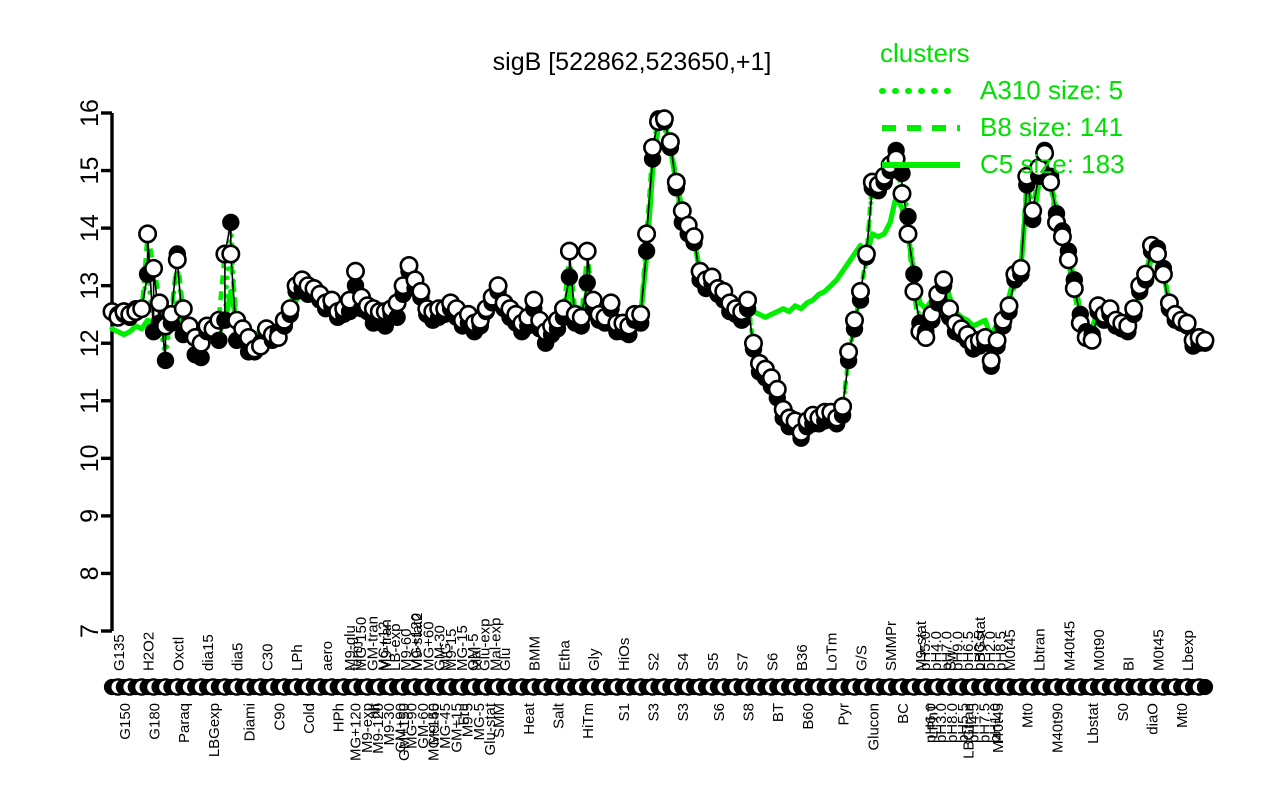  What do you see at coordinates (925, 53) in the screenshot?
I see `legend-title: clusters` at bounding box center [925, 53].